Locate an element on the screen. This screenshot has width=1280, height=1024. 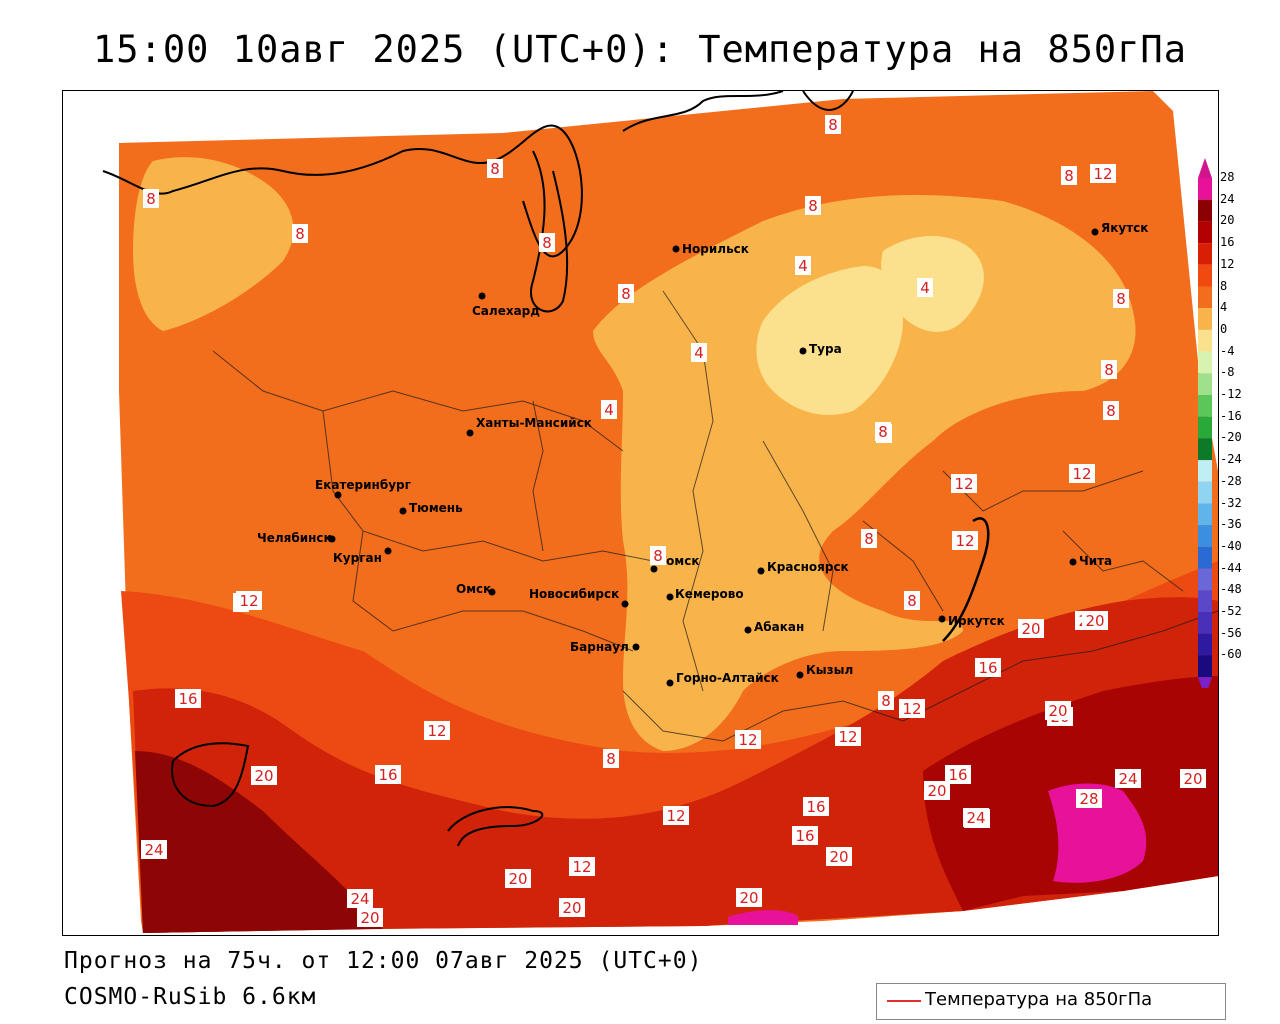
city-dot-irkutsk is located at coordinates (942, 619).